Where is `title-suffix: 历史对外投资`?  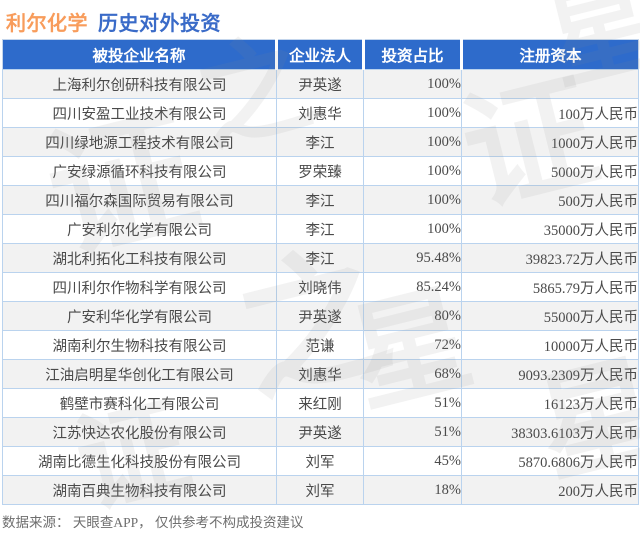
title-suffix: 历史对外投资 is located at coordinates (159, 24).